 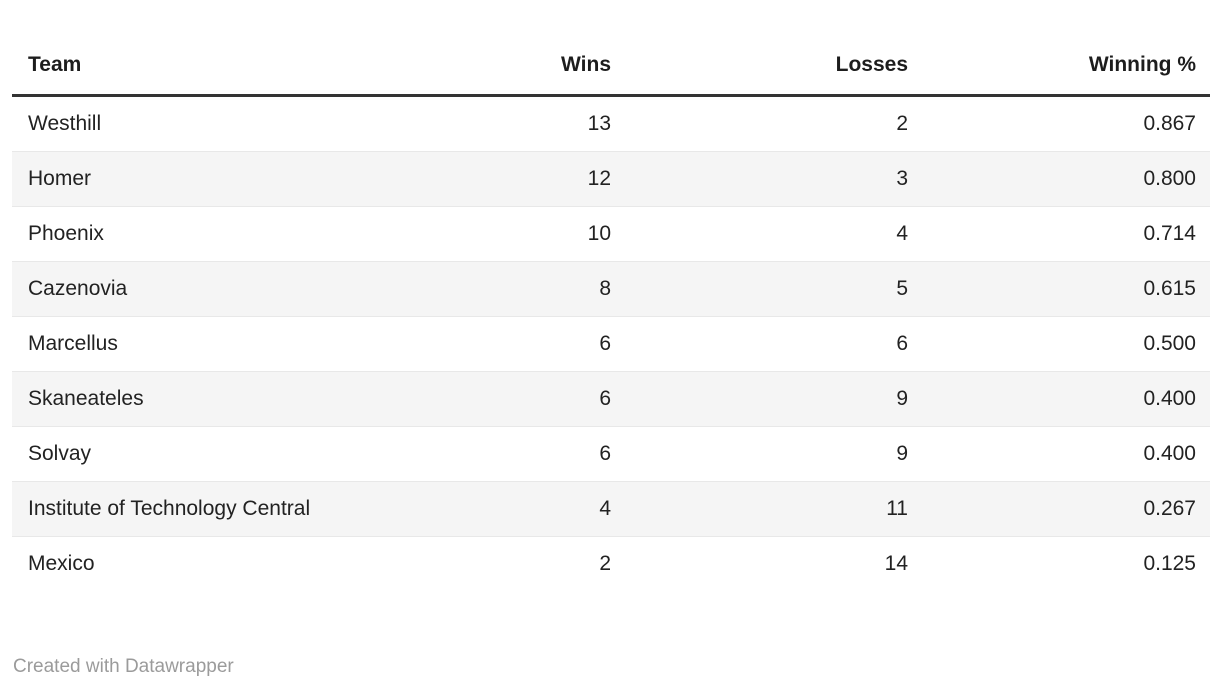 I want to click on column-header-team: Team, so click(x=169, y=68).